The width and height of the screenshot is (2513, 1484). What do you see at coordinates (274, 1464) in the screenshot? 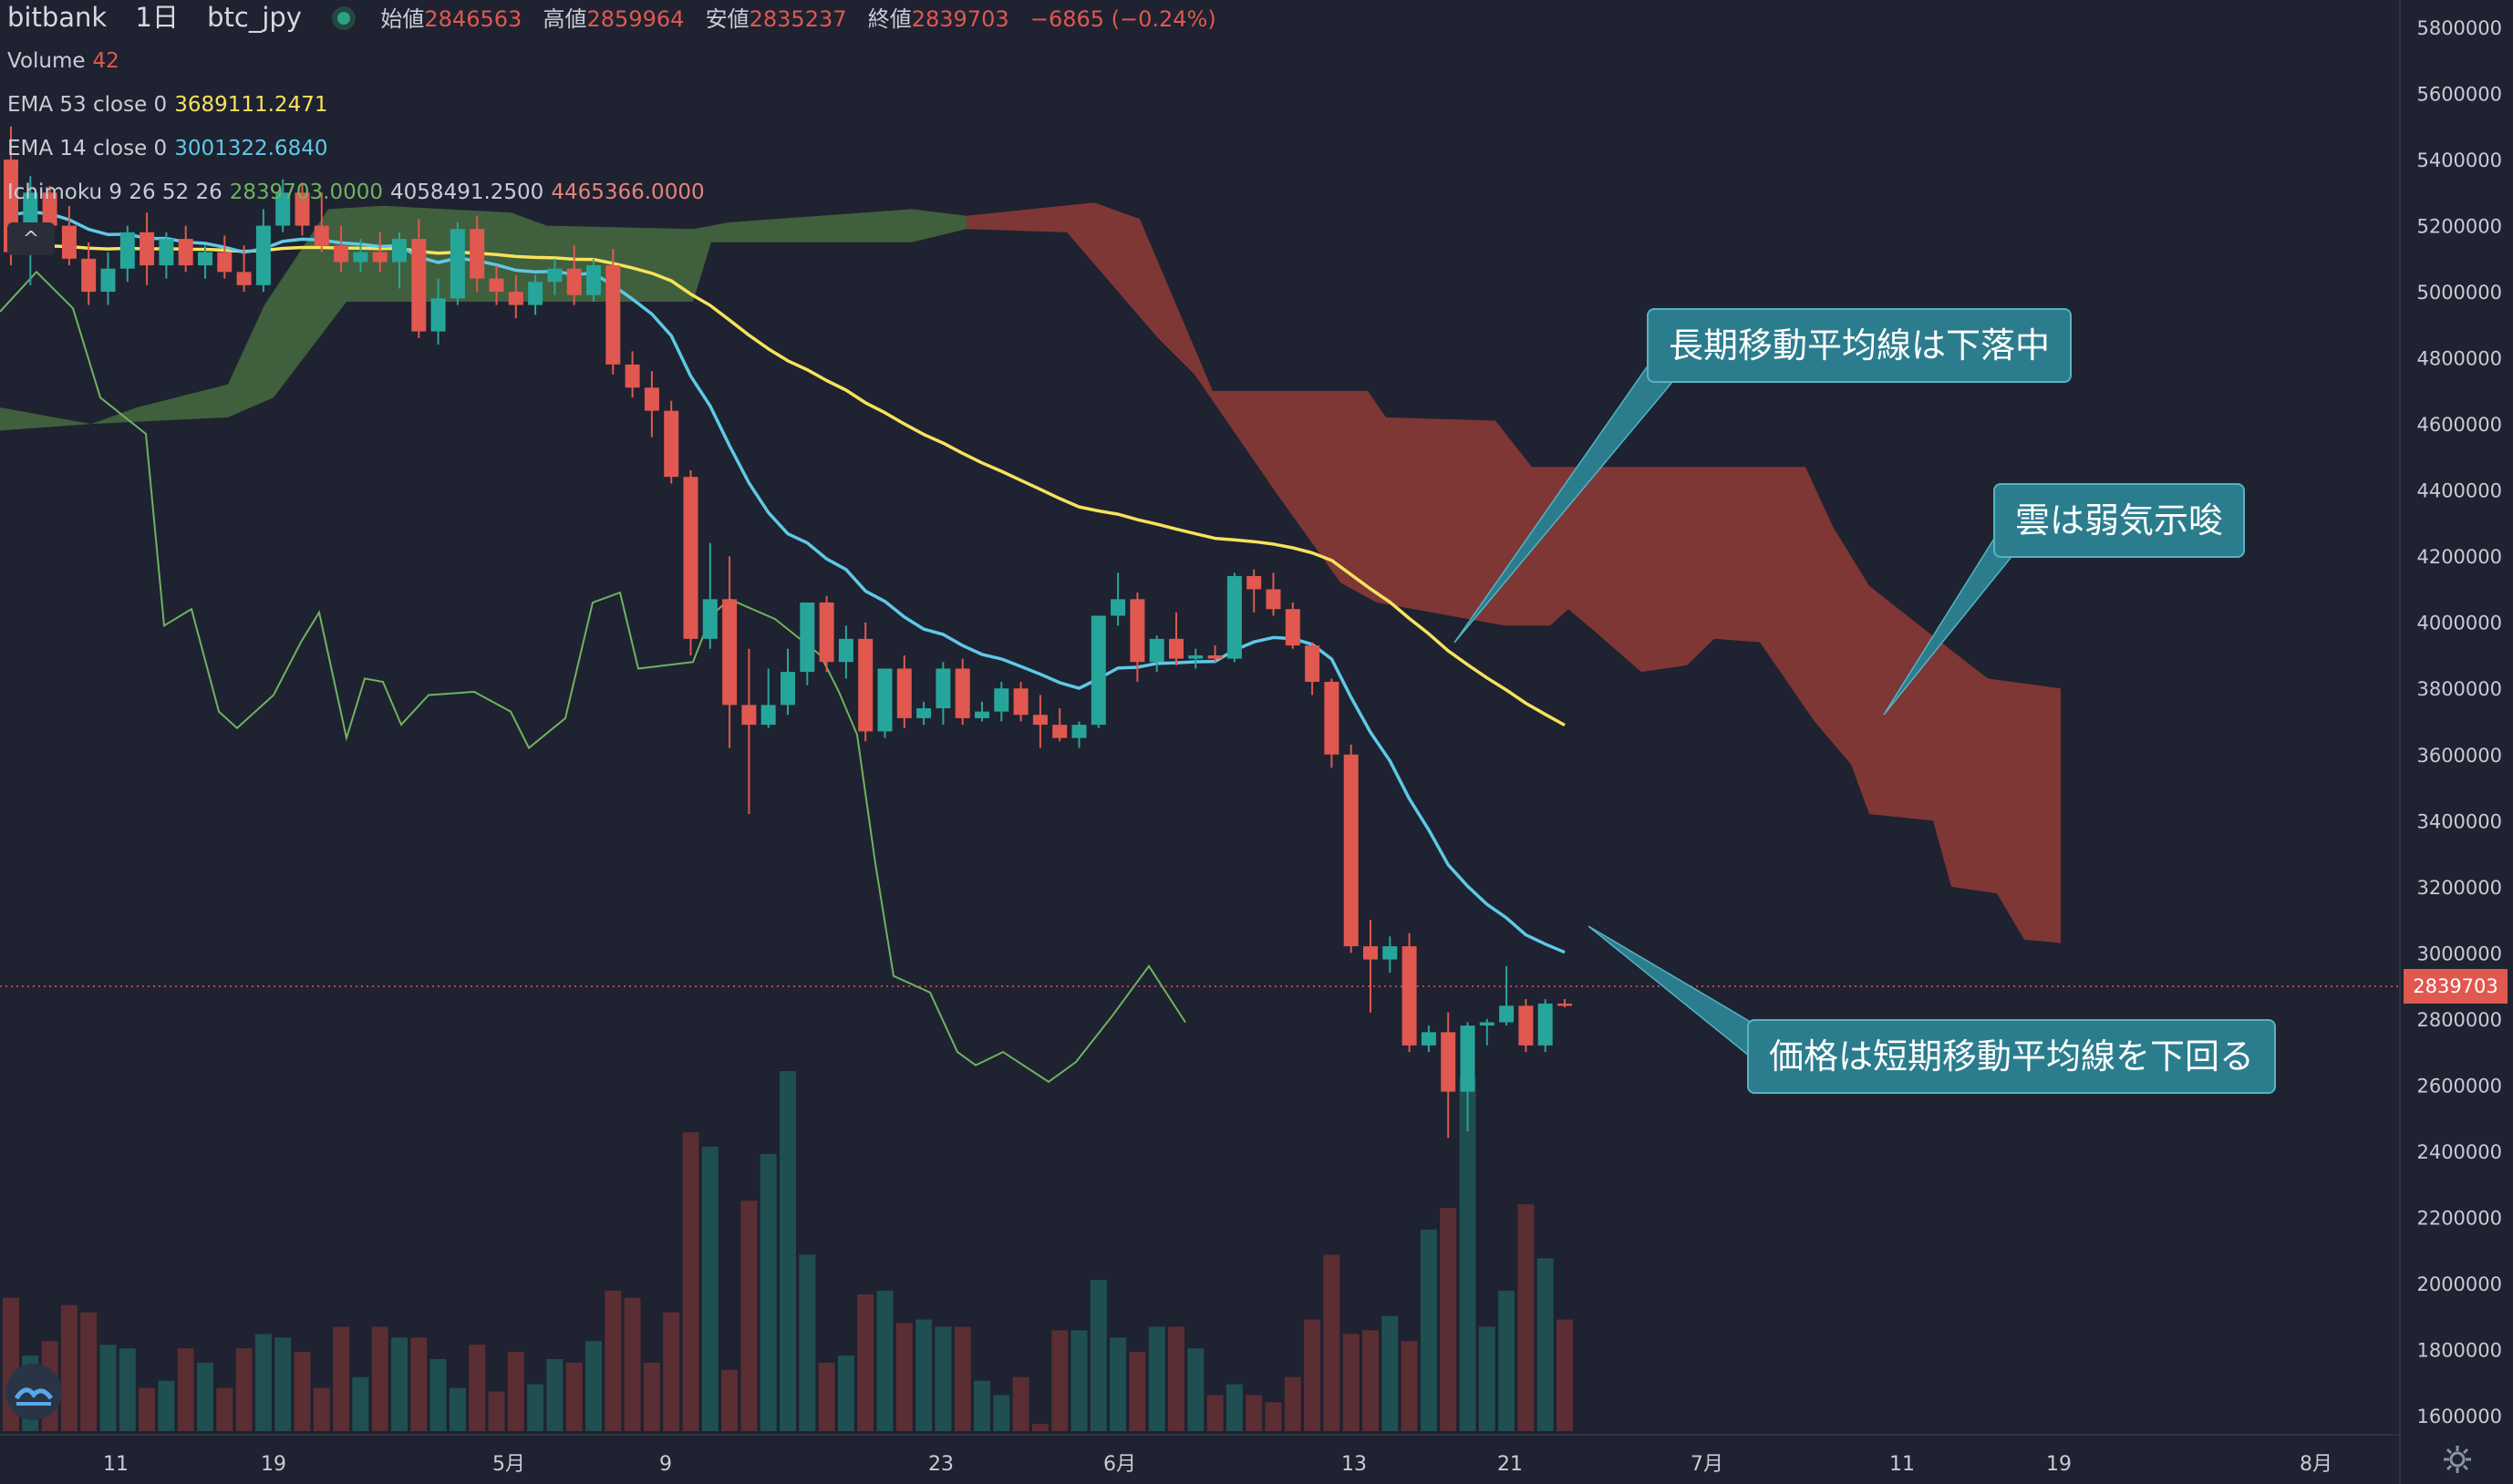
I see `x-tick-label: 19` at bounding box center [274, 1464].